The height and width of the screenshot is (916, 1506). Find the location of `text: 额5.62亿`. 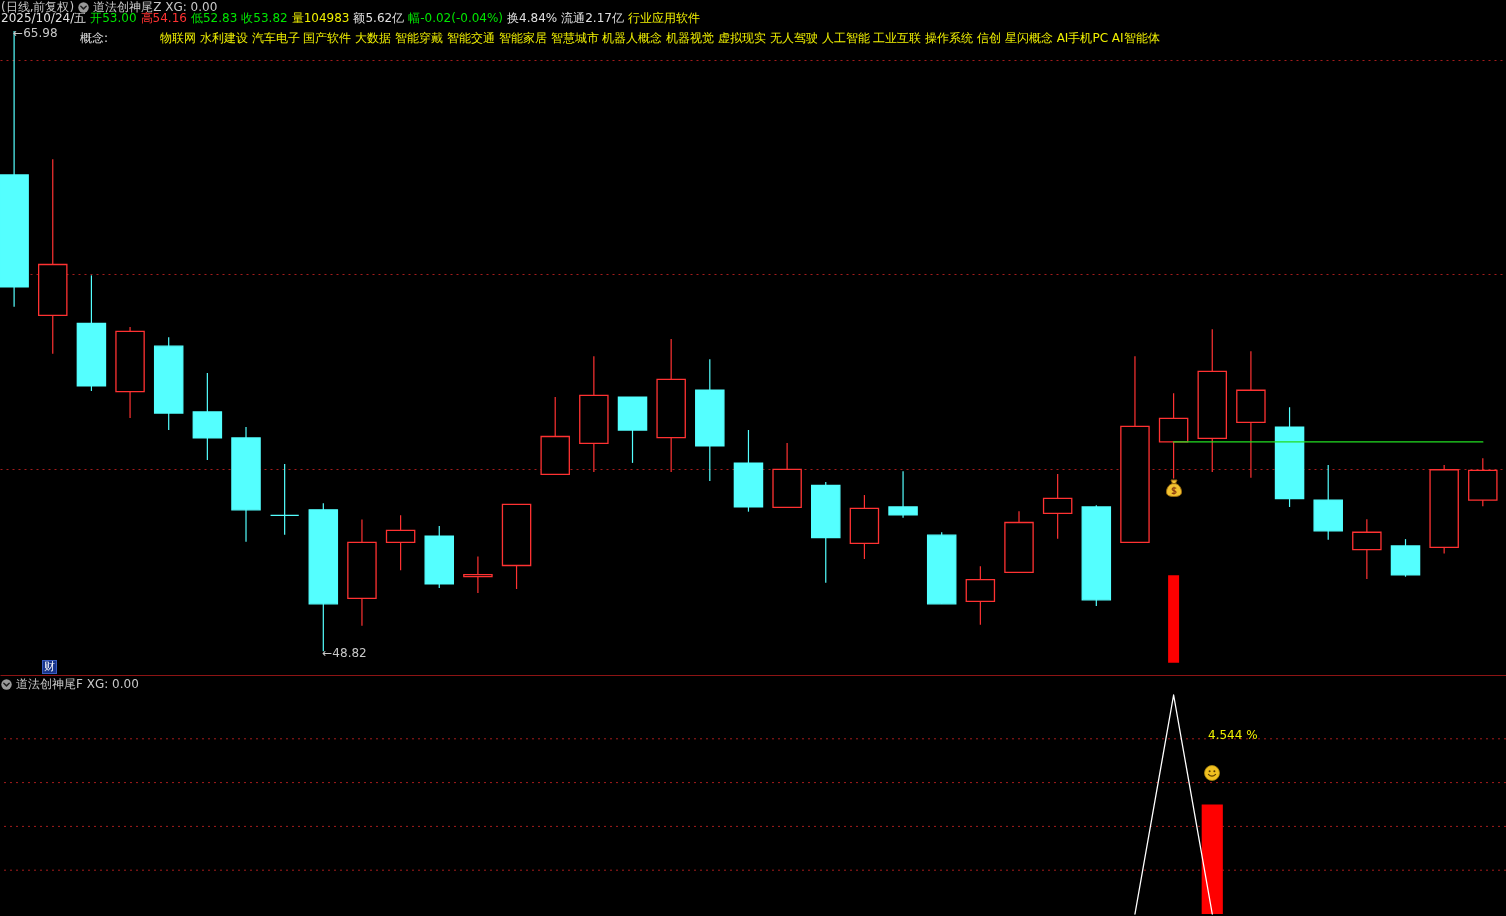

text: 额5.62亿 is located at coordinates (379, 18).